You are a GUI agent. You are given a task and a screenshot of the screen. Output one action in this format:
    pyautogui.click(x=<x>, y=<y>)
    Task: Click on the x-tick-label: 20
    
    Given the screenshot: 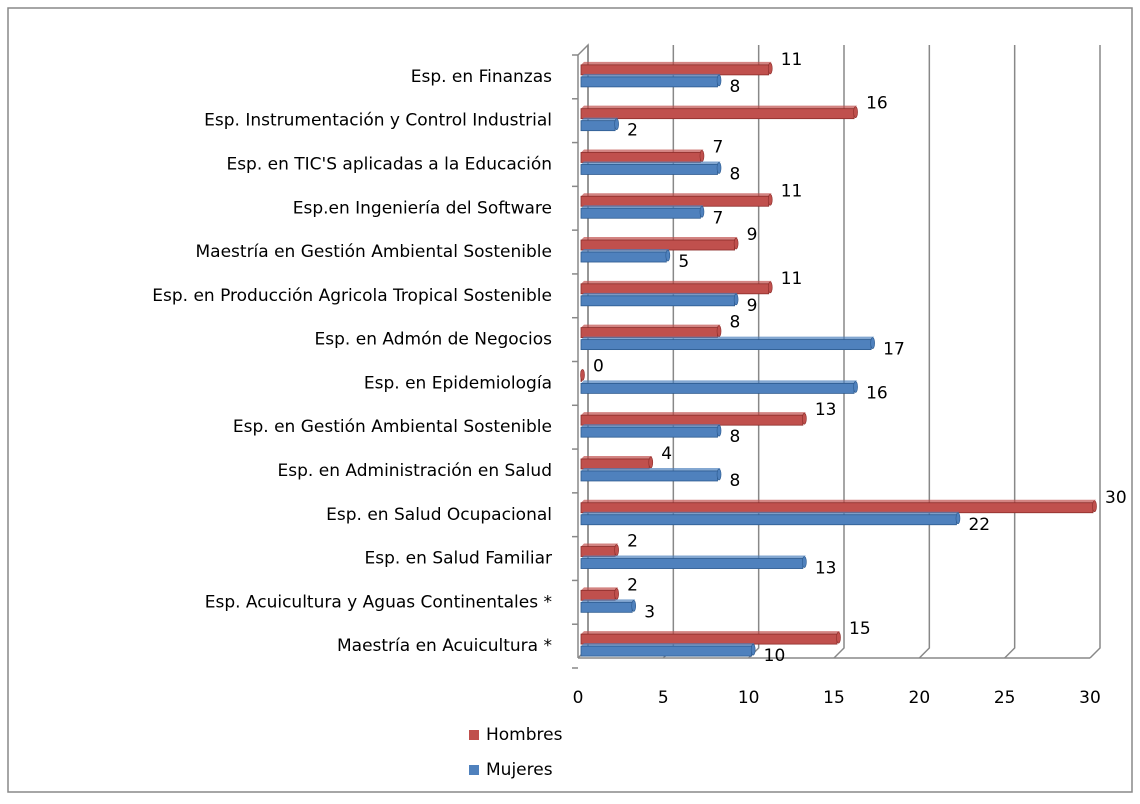 What is the action you would take?
    pyautogui.click(x=920, y=698)
    